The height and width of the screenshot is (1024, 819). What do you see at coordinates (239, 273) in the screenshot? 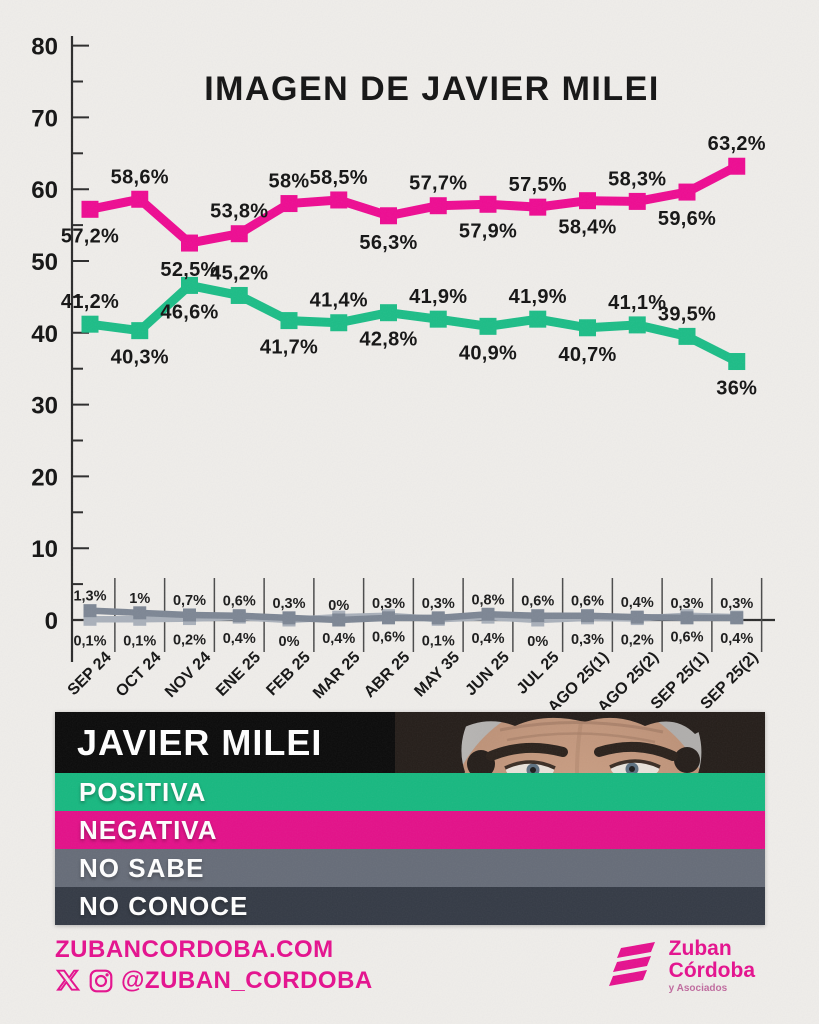
I see `svg-text: 45,2%` at bounding box center [239, 273].